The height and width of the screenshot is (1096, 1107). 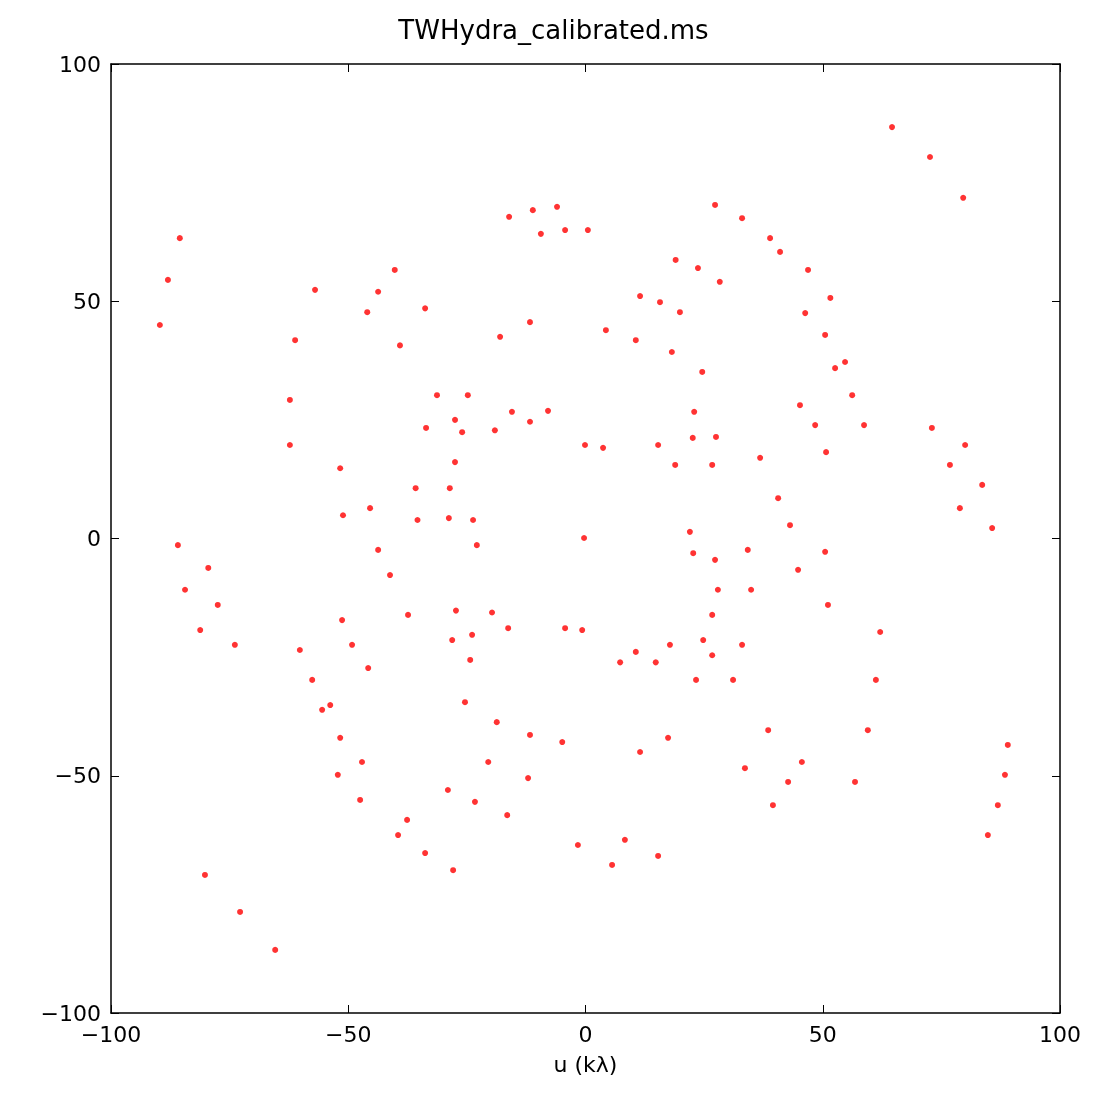 What do you see at coordinates (1060, 1034) in the screenshot?
I see `x-tick-label: 100` at bounding box center [1060, 1034].